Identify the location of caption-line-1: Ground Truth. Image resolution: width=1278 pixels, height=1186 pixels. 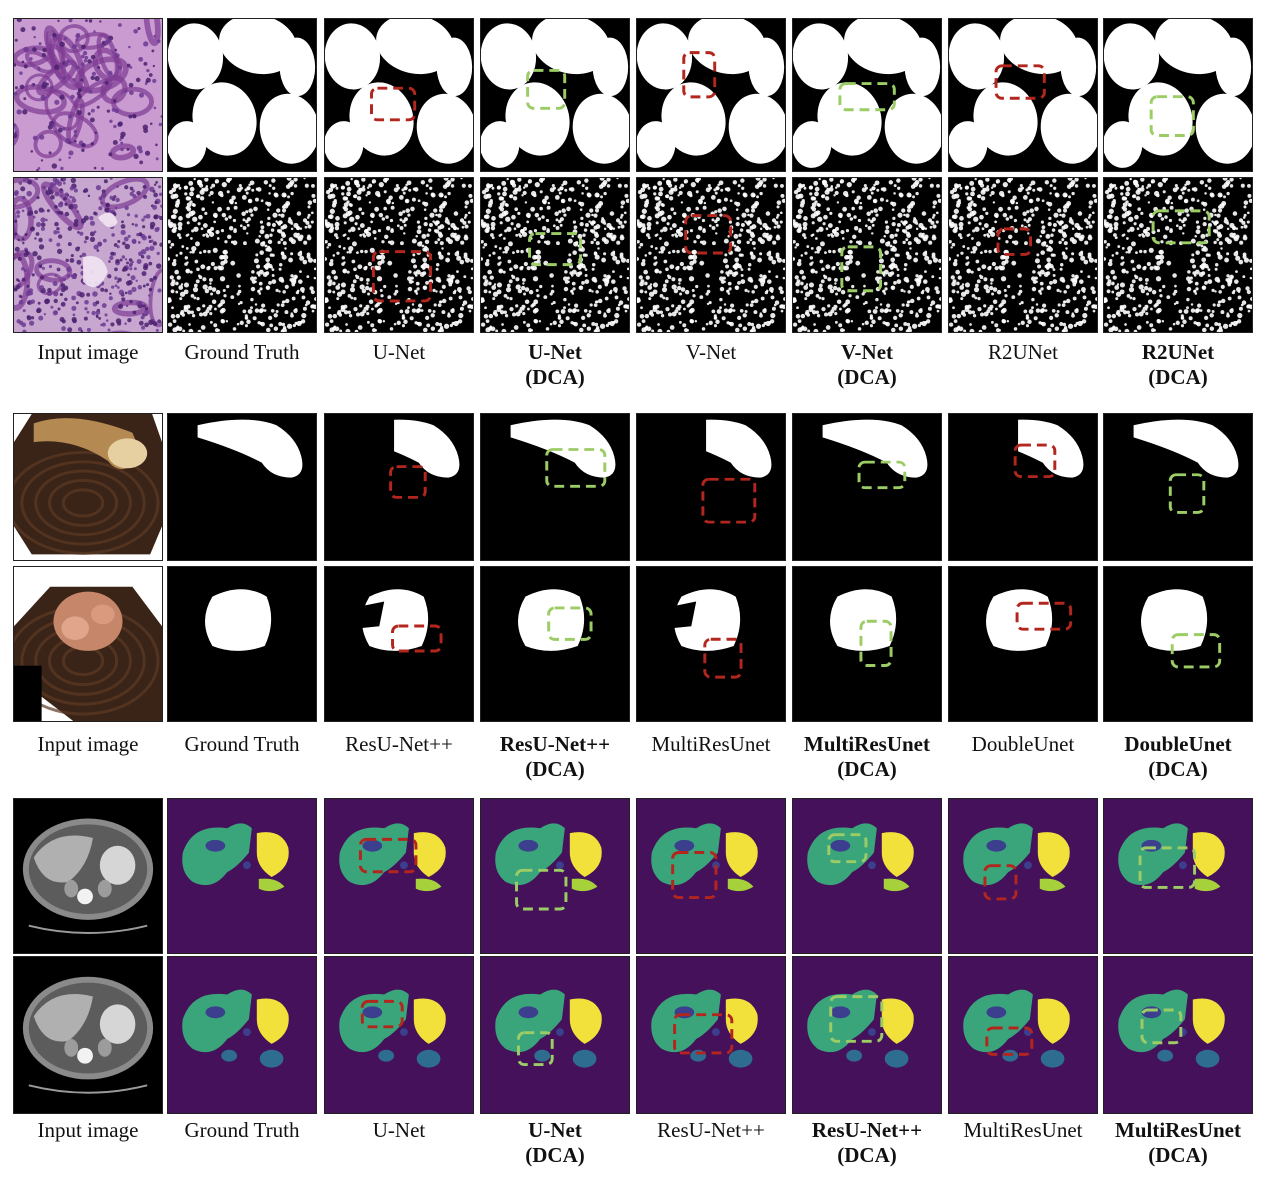
(242, 1130).